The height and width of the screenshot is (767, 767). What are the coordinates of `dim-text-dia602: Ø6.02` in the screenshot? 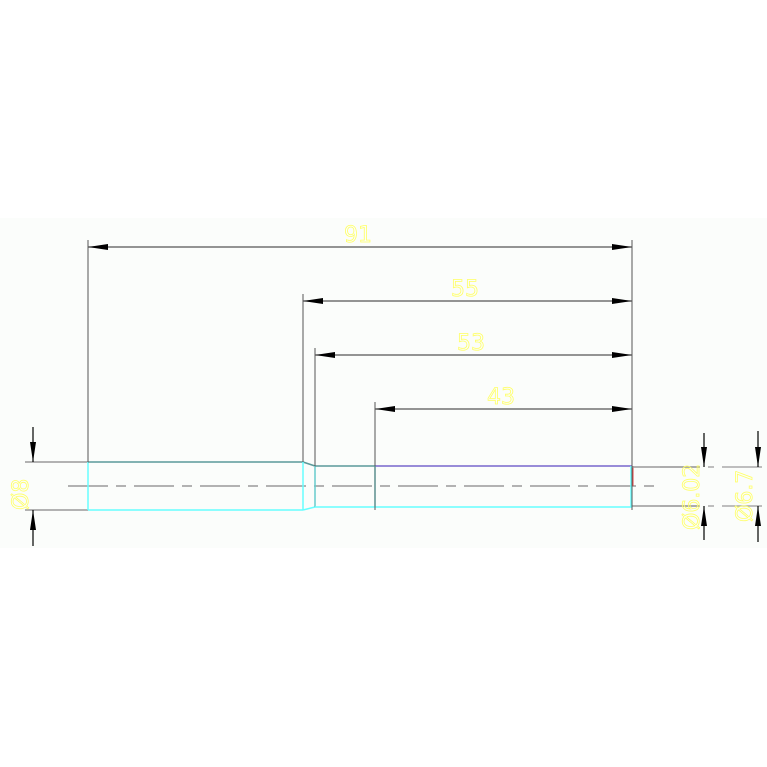 It's located at (692, 497).